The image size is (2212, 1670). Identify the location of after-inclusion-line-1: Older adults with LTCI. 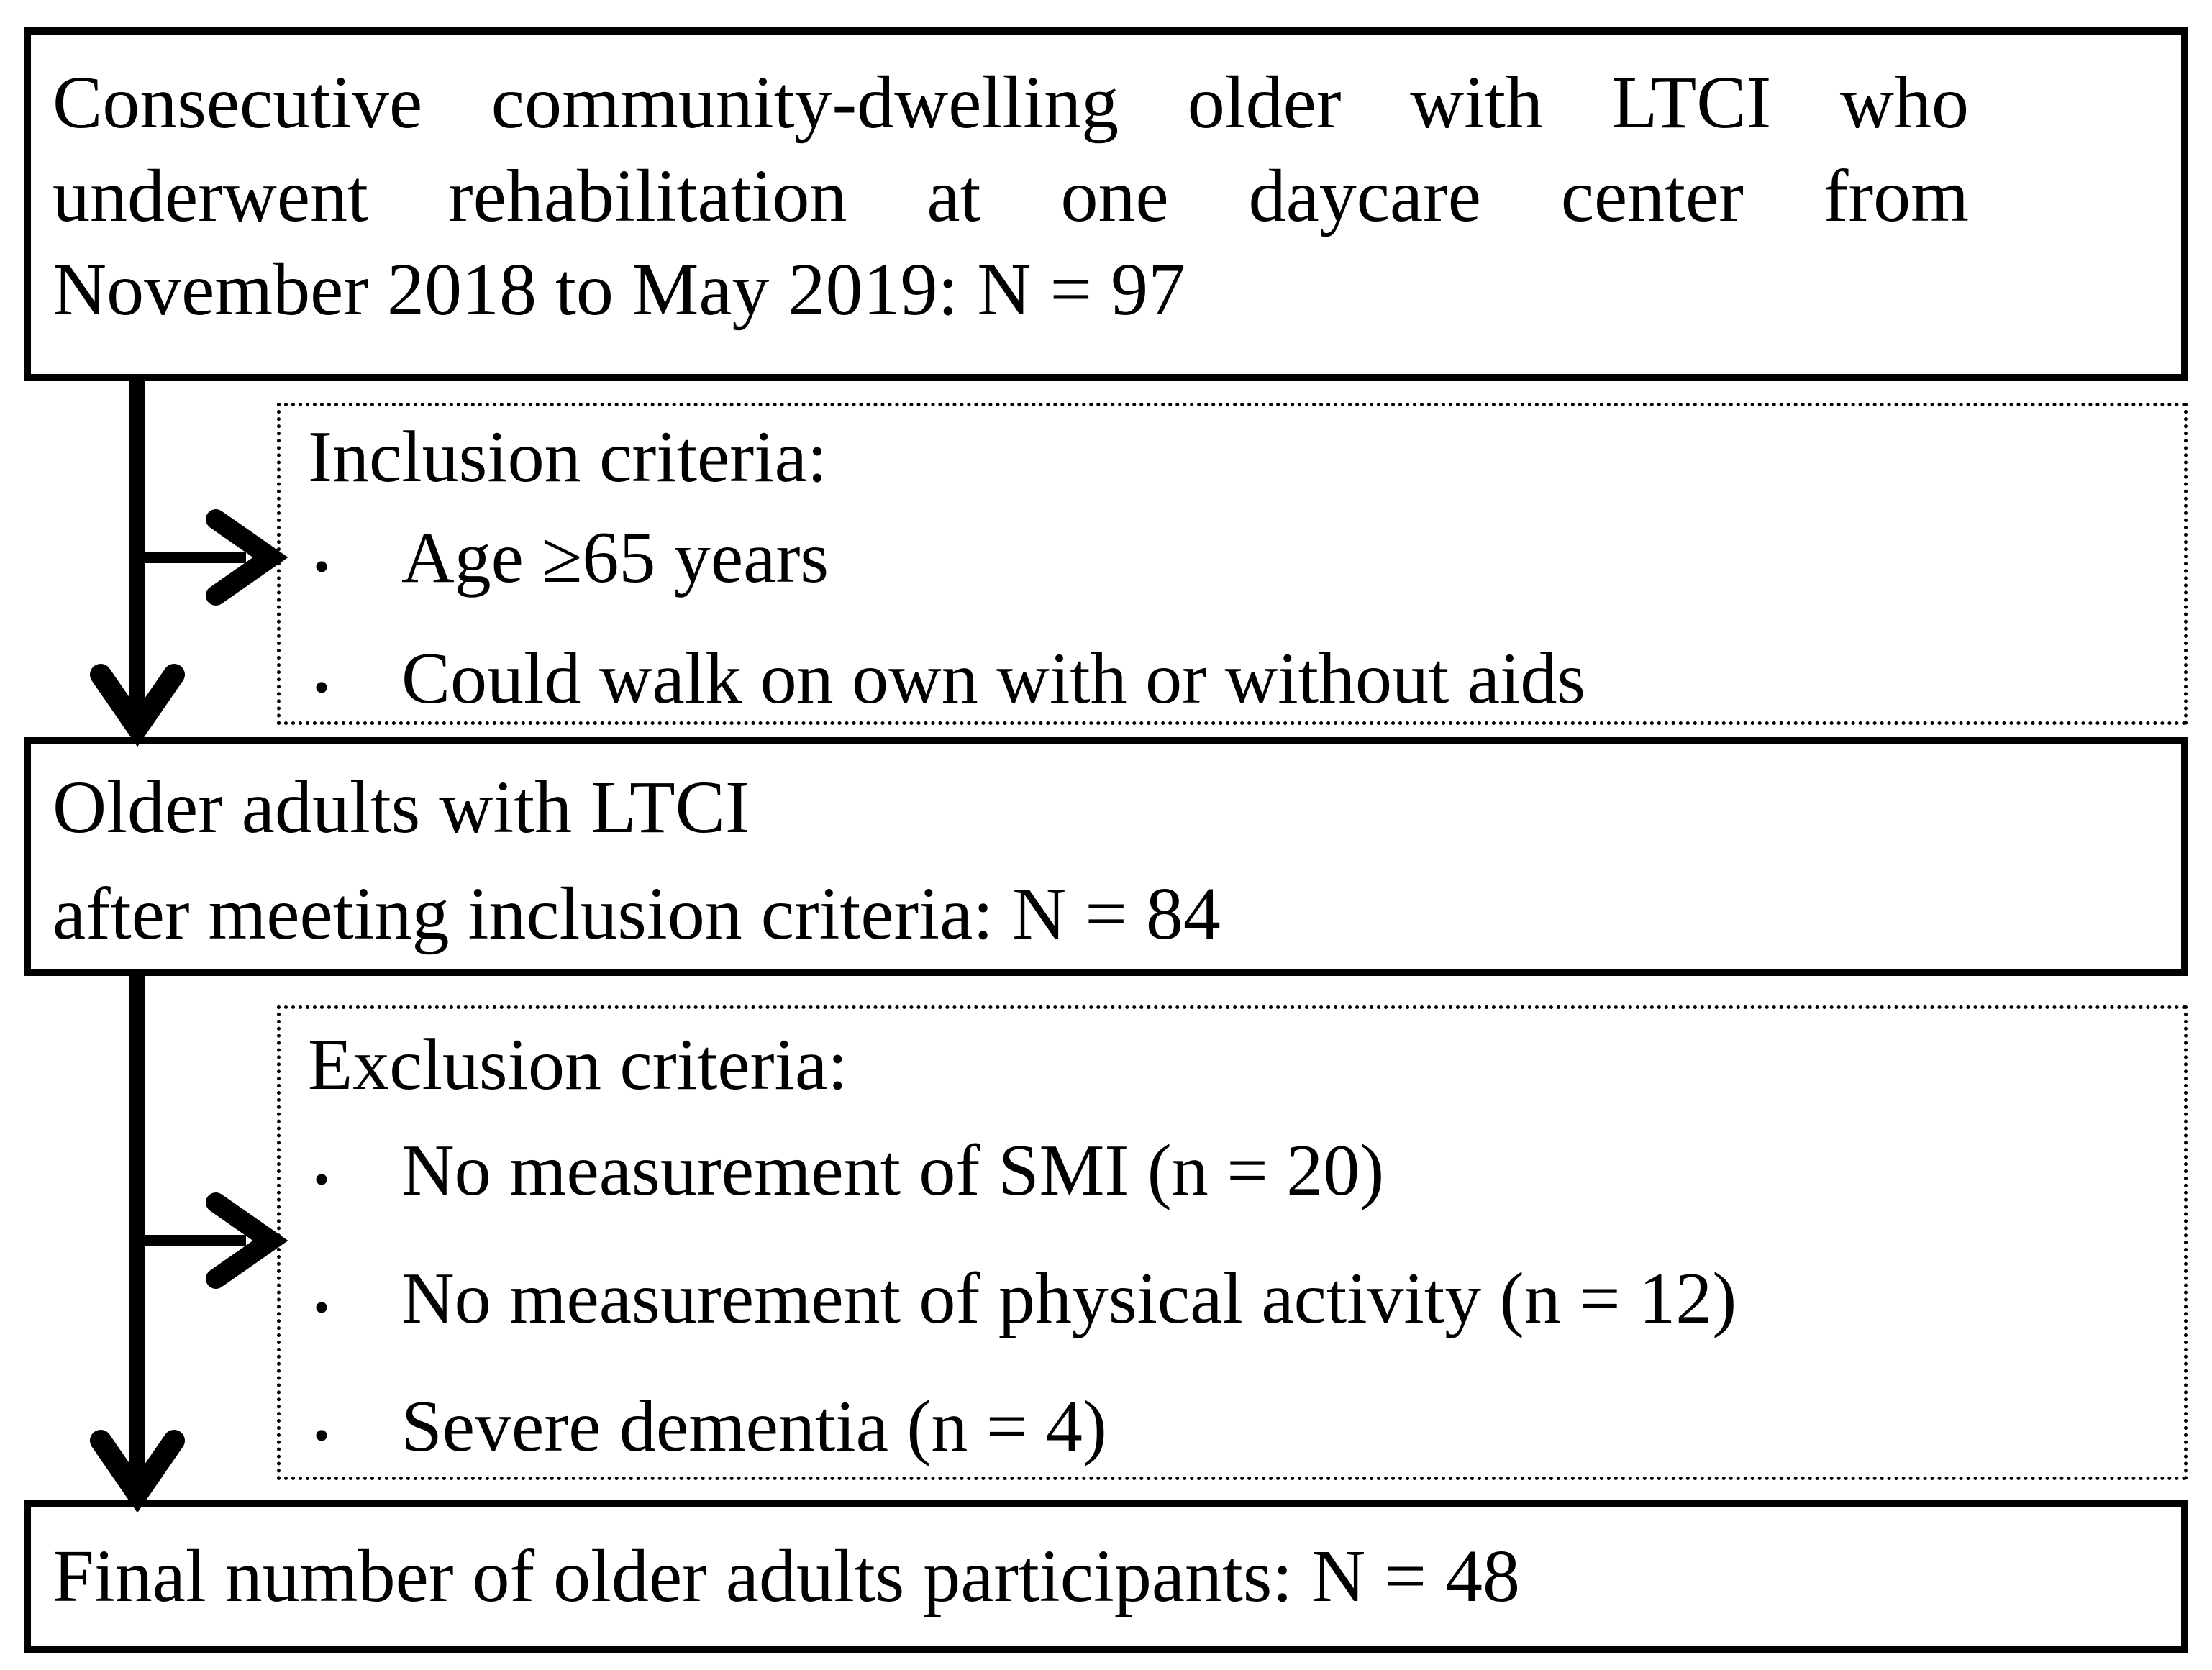
(401, 808).